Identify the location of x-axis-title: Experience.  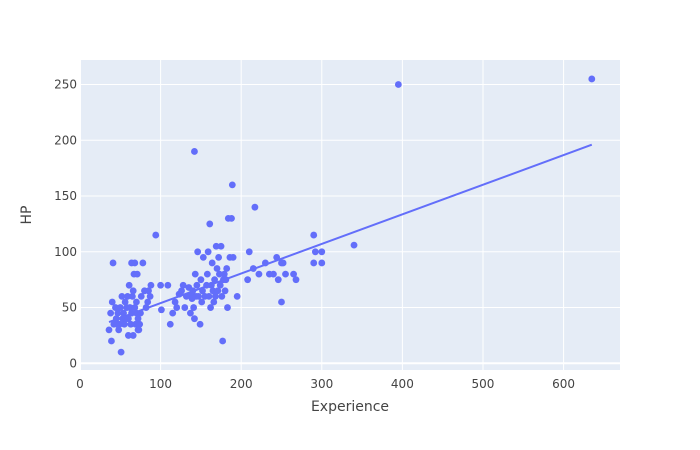
(350, 407).